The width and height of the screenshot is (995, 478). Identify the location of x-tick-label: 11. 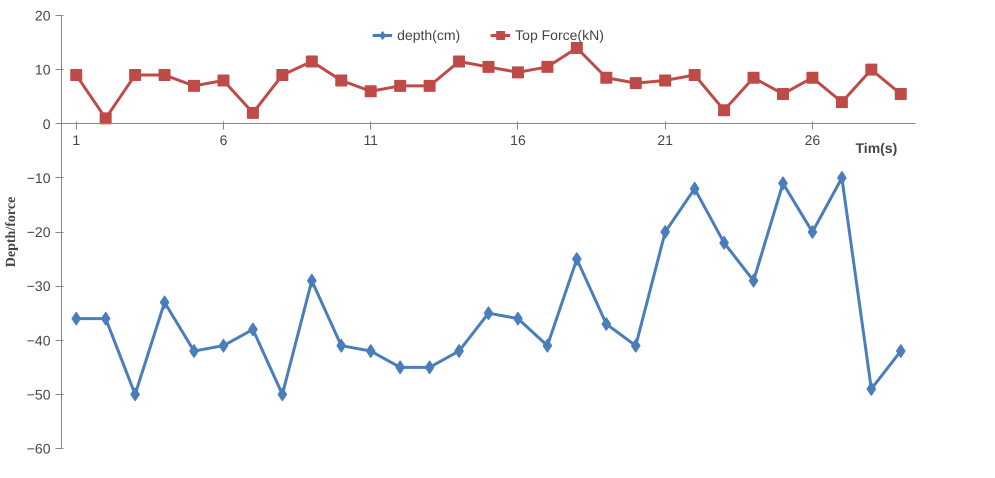
(370, 140).